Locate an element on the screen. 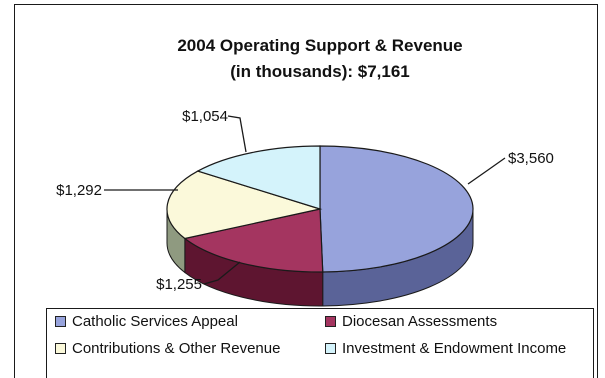  data-label-1: $1,255 is located at coordinates (179, 284).